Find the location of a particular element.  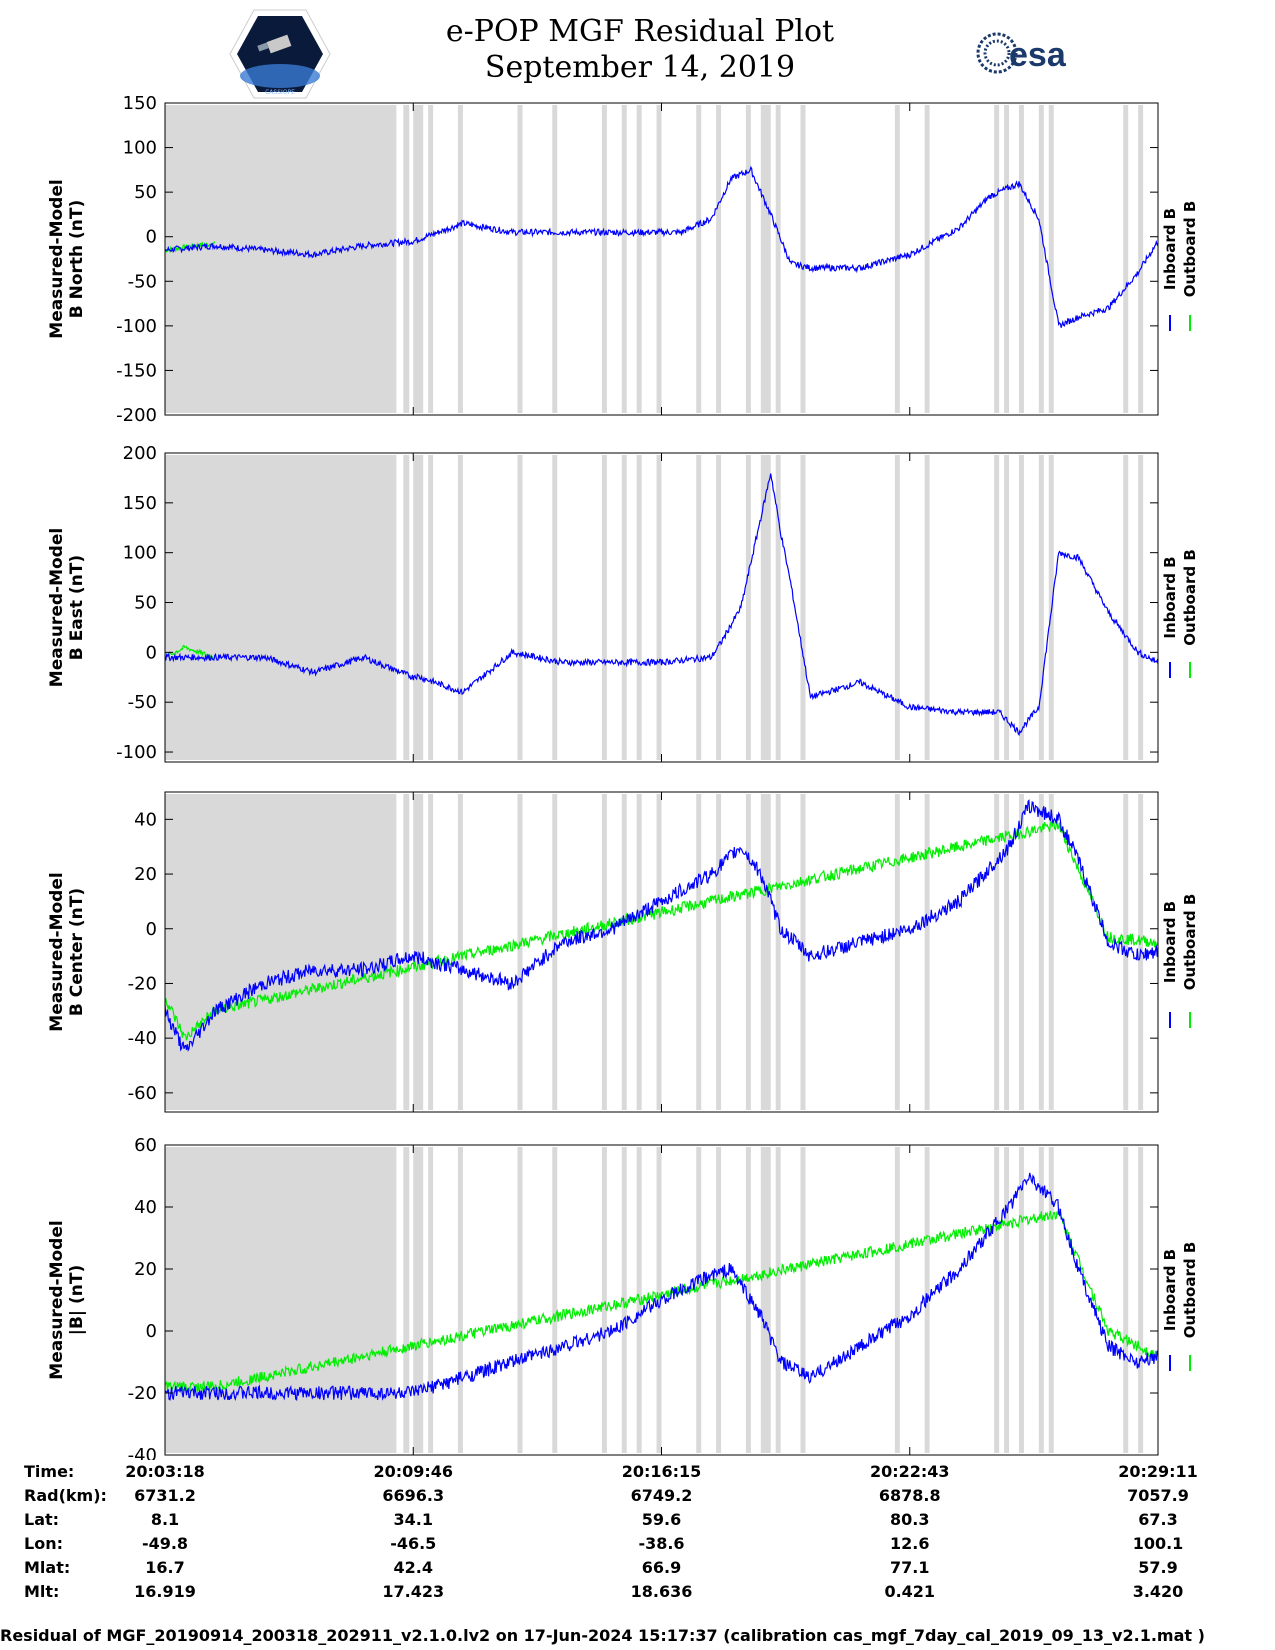

y-axis-label: Measured-ModelB East (nT) is located at coordinates (67, 607).